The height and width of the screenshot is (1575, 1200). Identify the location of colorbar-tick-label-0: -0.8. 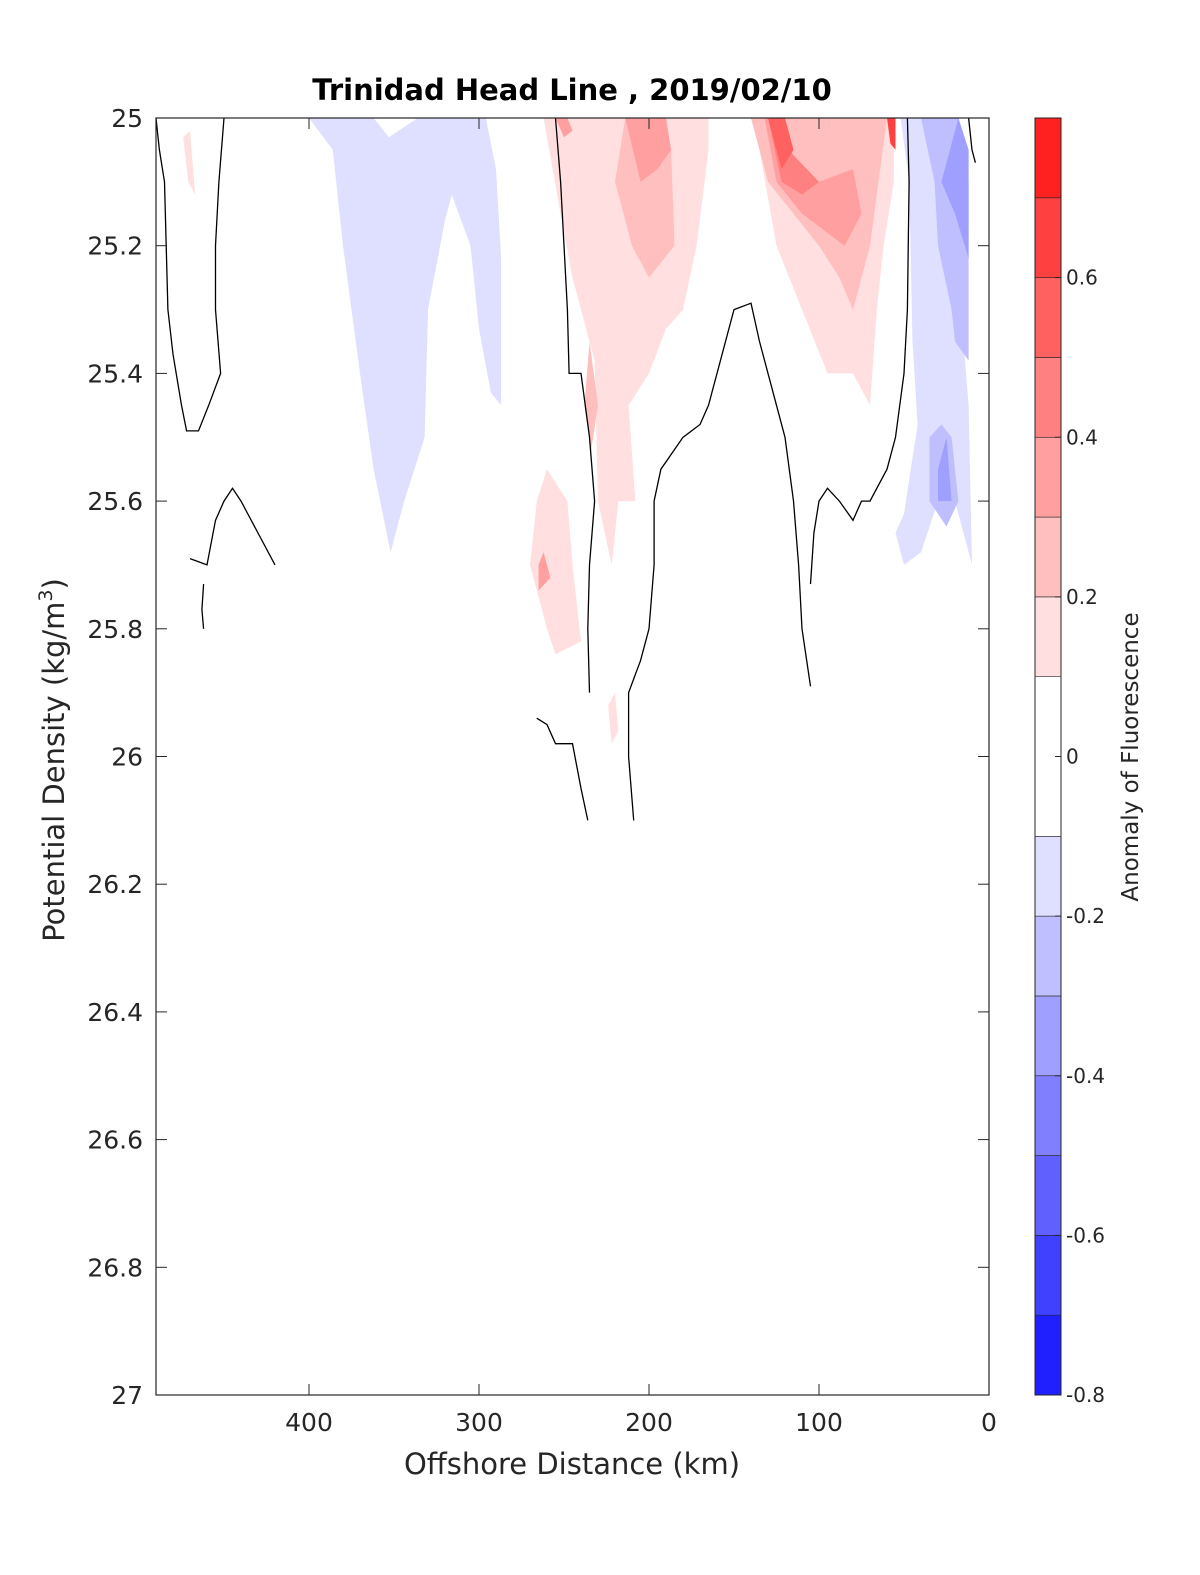
(1085, 1395).